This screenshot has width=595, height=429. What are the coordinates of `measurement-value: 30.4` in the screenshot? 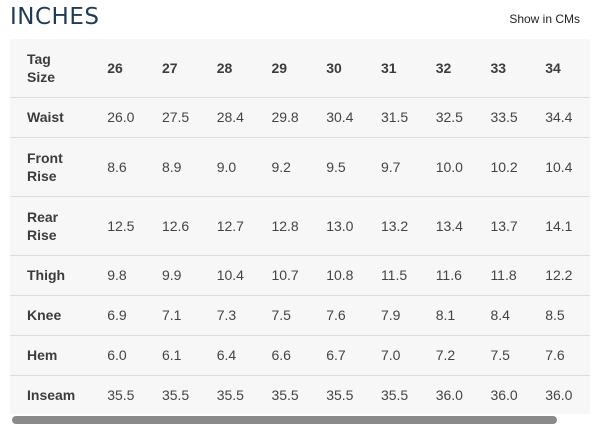 It's located at (340, 117).